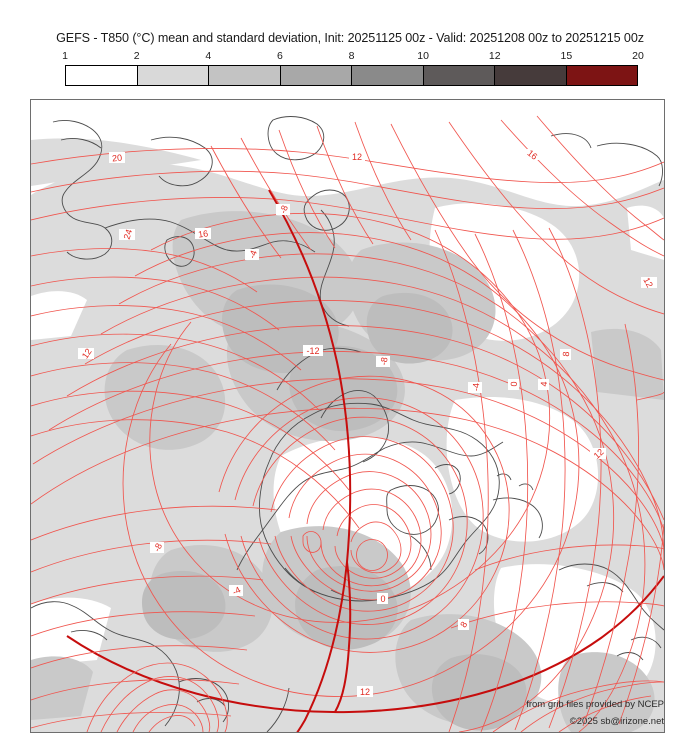  I want to click on svg-text: -12, so click(312, 351).